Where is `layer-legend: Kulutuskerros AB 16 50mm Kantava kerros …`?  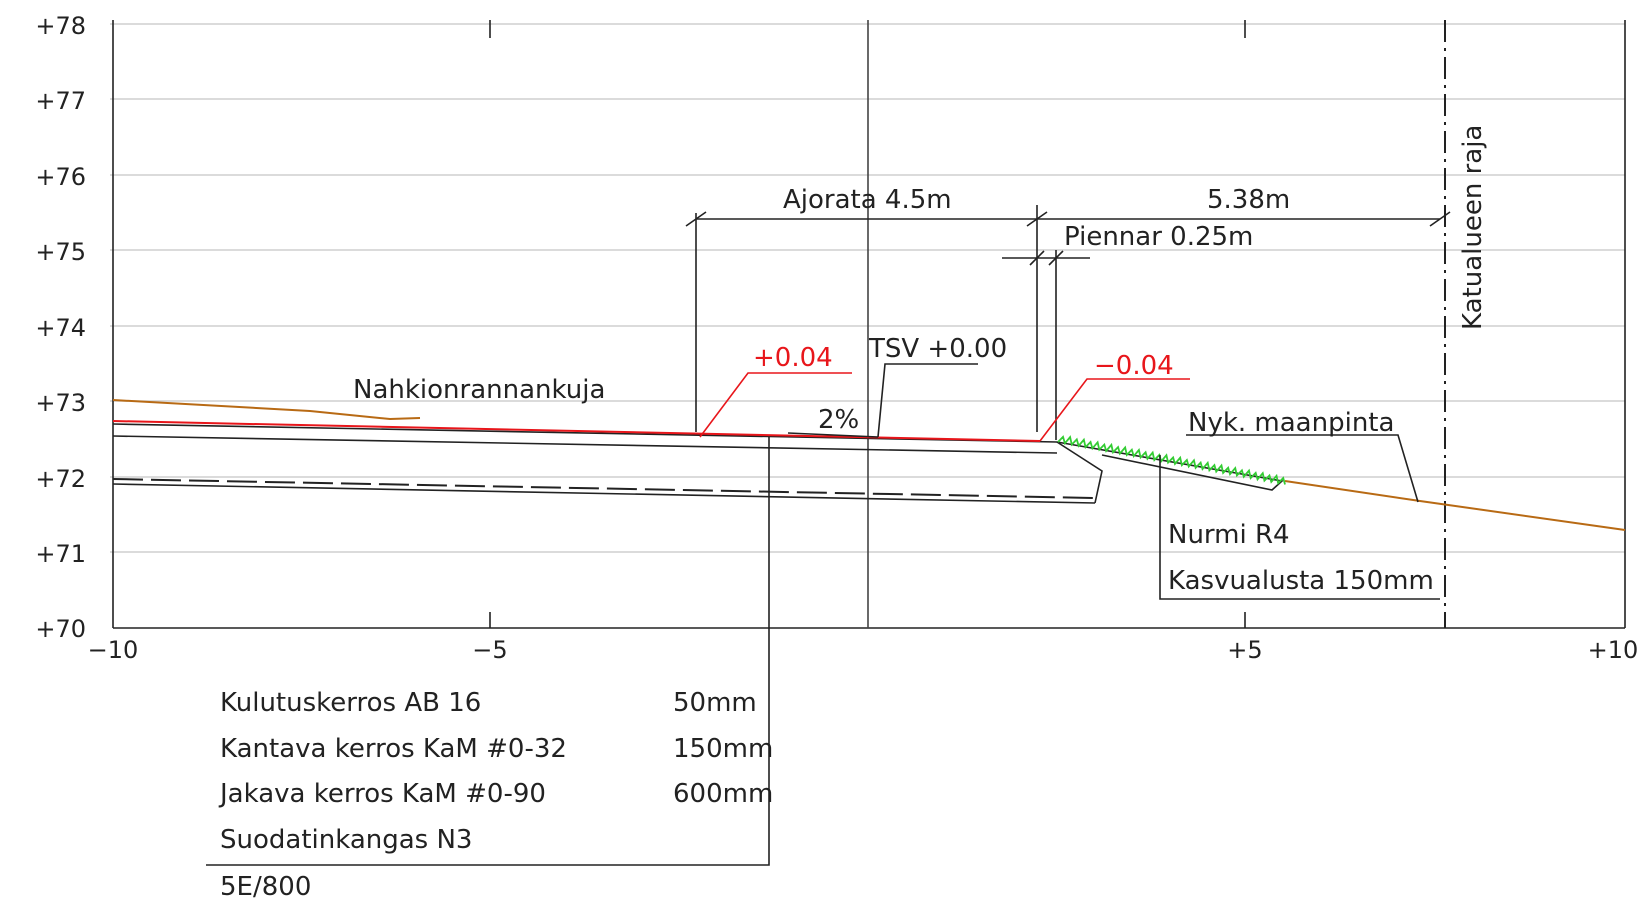 layer-legend: Kulutuskerros AB 16 50mm Kantava kerros … is located at coordinates (495, 795).